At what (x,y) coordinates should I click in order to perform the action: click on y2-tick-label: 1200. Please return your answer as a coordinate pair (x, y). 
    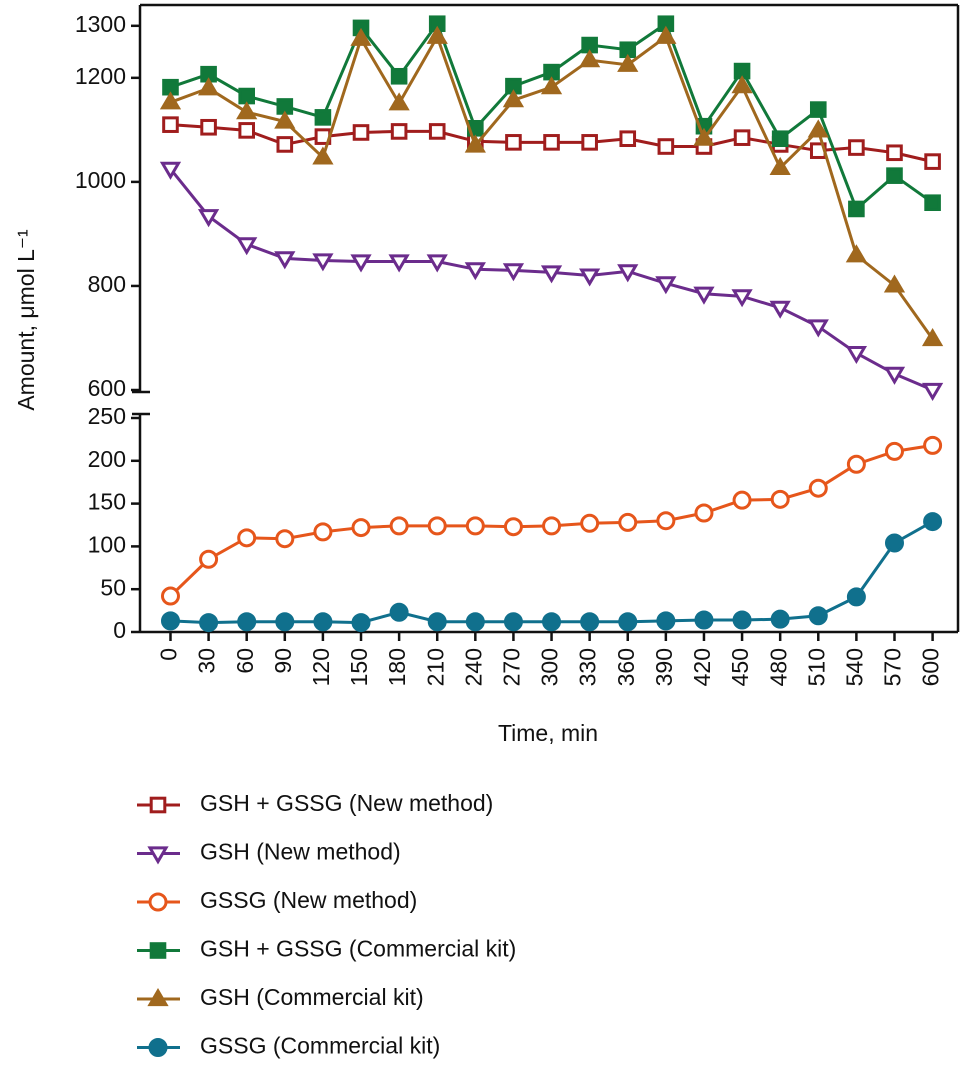
    Looking at the image, I should click on (100, 76).